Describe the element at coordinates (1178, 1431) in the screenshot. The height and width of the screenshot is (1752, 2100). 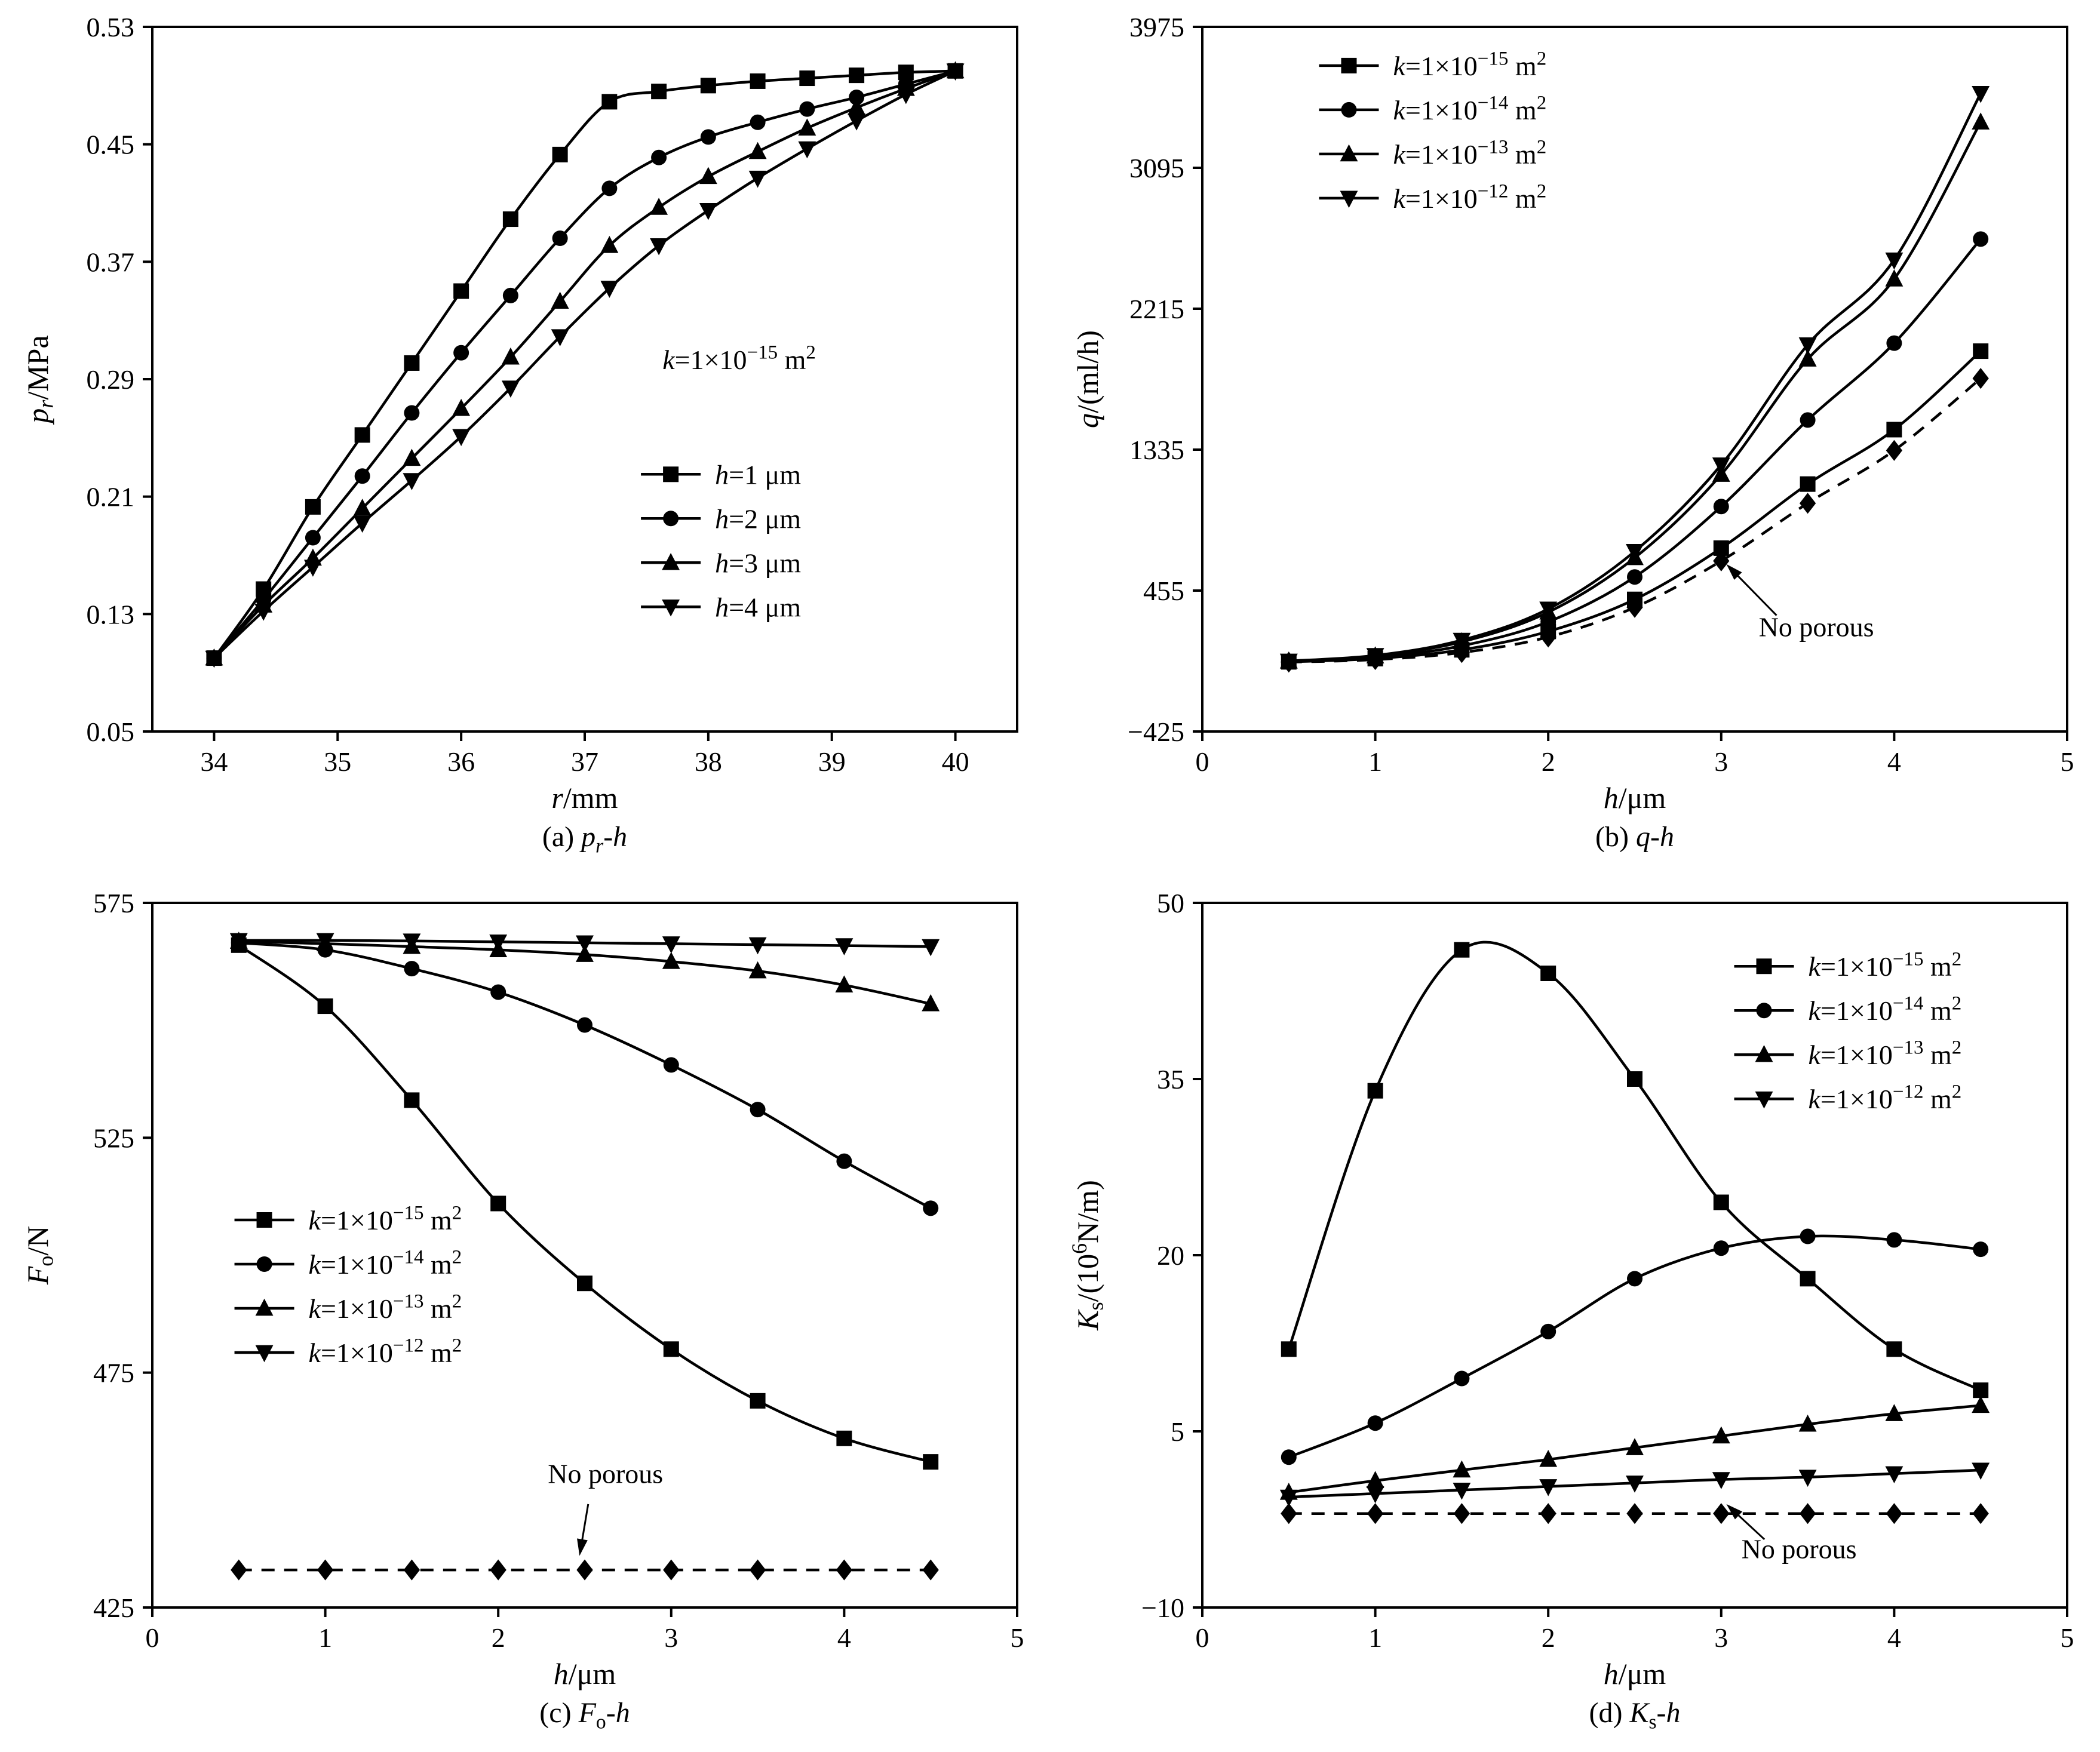
I see `y-tick-label: 5` at that location.